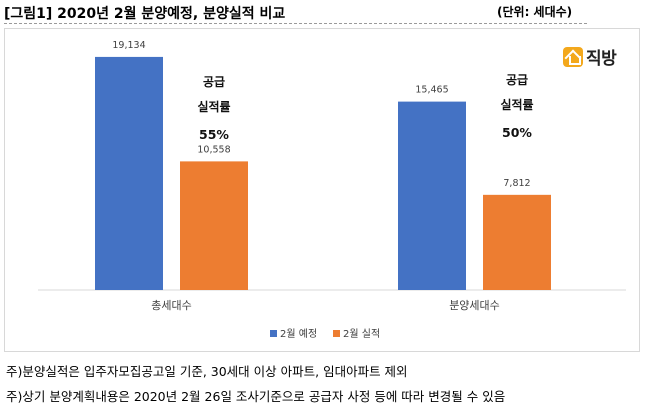  I want to click on annotation-text: 55%, so click(214, 134).